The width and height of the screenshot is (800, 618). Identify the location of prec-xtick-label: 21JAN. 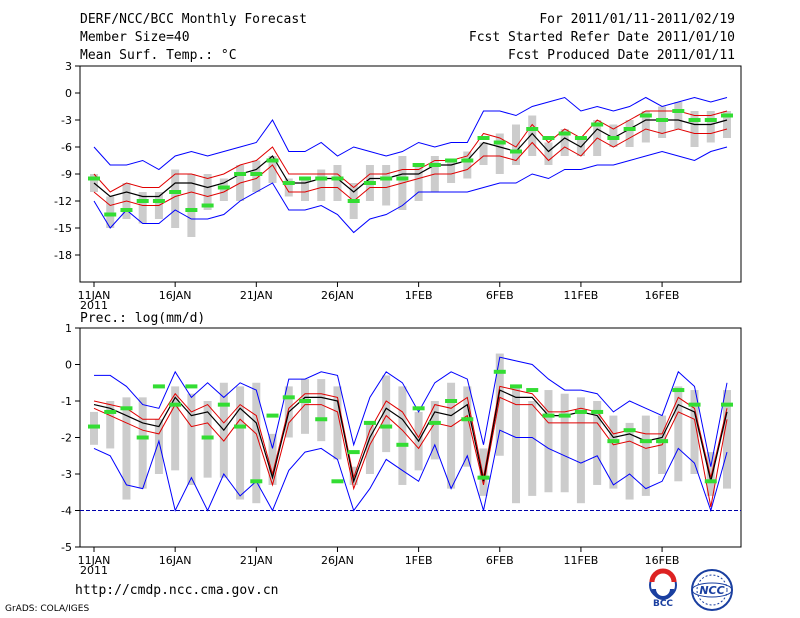
(256, 560).